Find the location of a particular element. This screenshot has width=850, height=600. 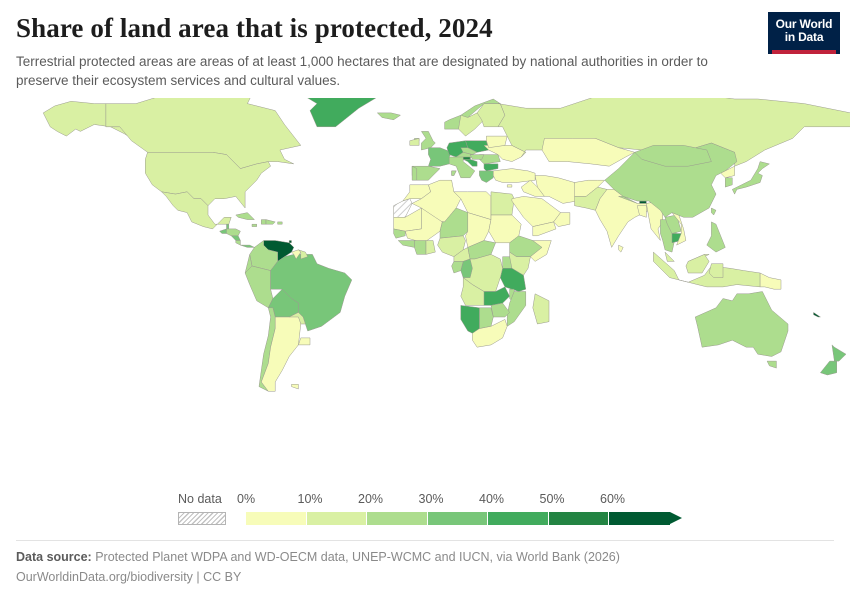

map-region-turkey is located at coordinates (514, 175).